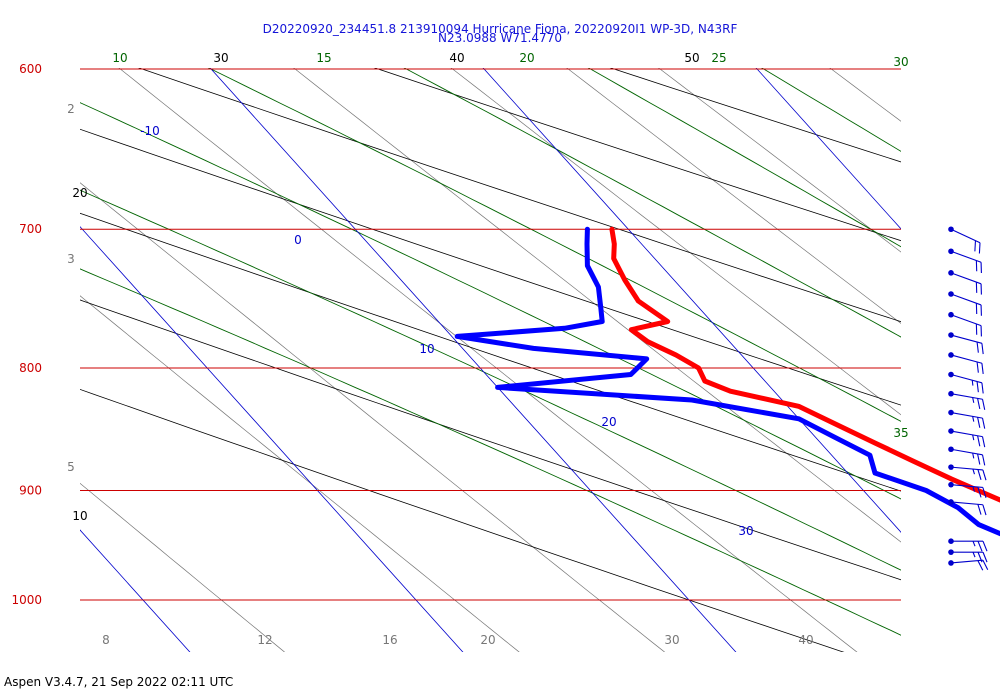  I want to click on footer-version: Aspen V3.4.7, 21 Sep 2022 02:11 UTC, so click(119, 682).